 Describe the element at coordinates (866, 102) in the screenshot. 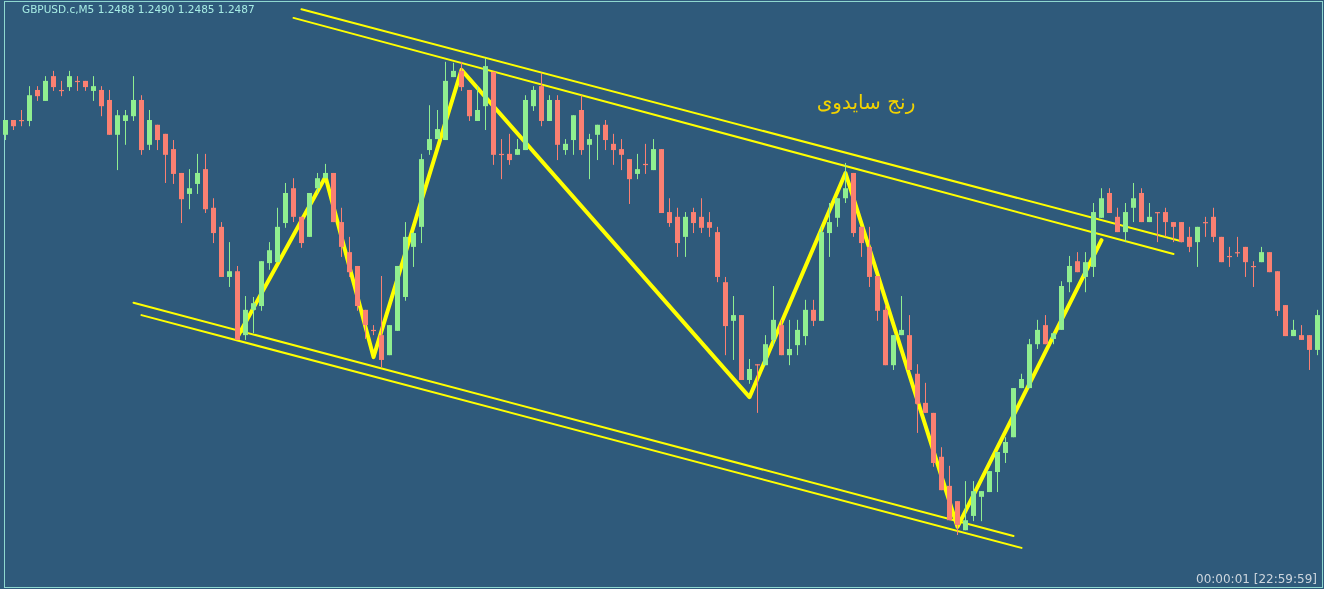

I see `annotation: رنج سایدوی` at that location.